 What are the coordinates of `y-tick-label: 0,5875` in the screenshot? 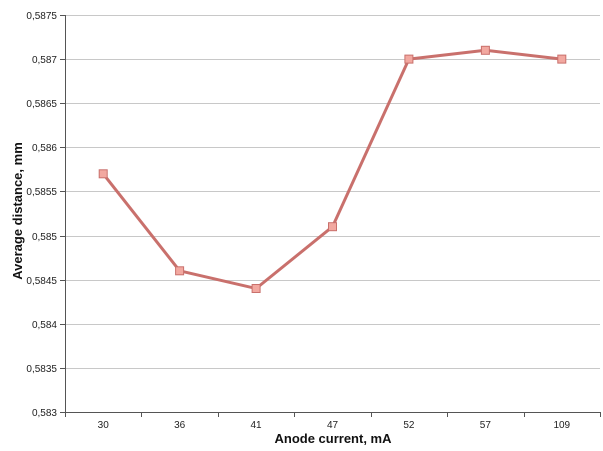 It's located at (41, 16).